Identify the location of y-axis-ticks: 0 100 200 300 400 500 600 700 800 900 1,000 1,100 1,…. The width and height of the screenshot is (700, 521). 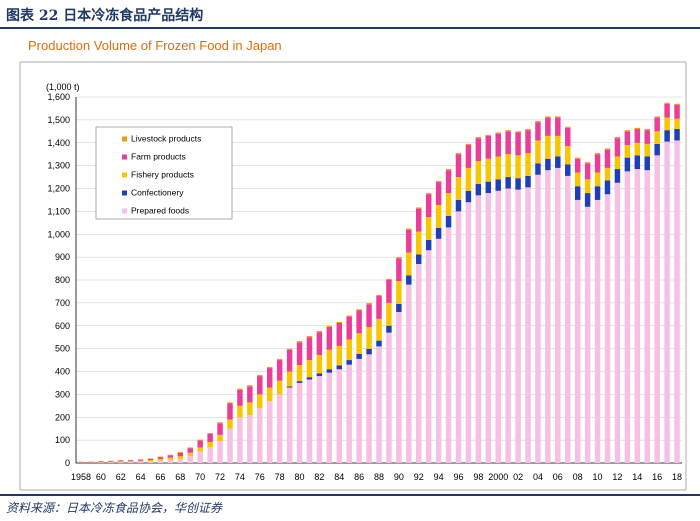
(58, 280).